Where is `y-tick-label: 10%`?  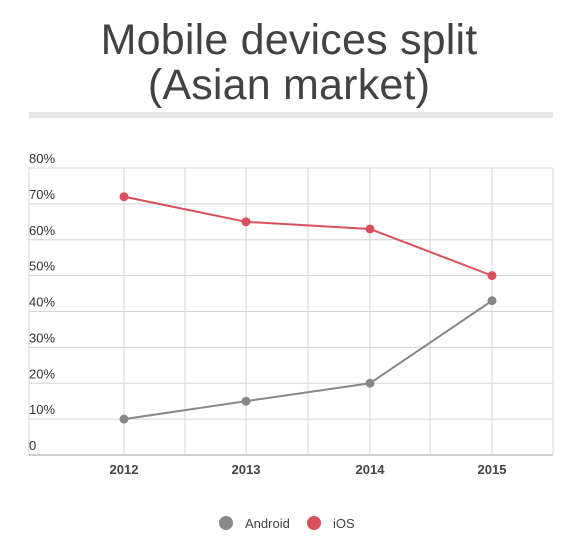
y-tick-label: 10% is located at coordinates (42, 409).